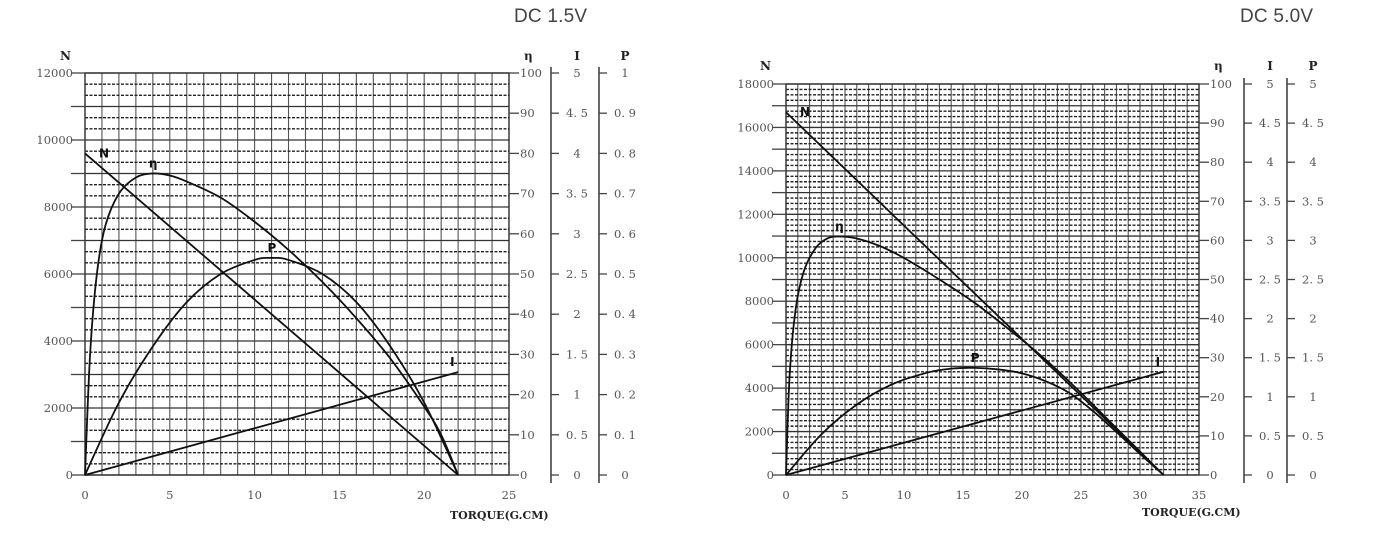 The width and height of the screenshot is (1384, 536). Describe the element at coordinates (1270, 123) in the screenshot. I see `svg-text: 4. 5` at that location.